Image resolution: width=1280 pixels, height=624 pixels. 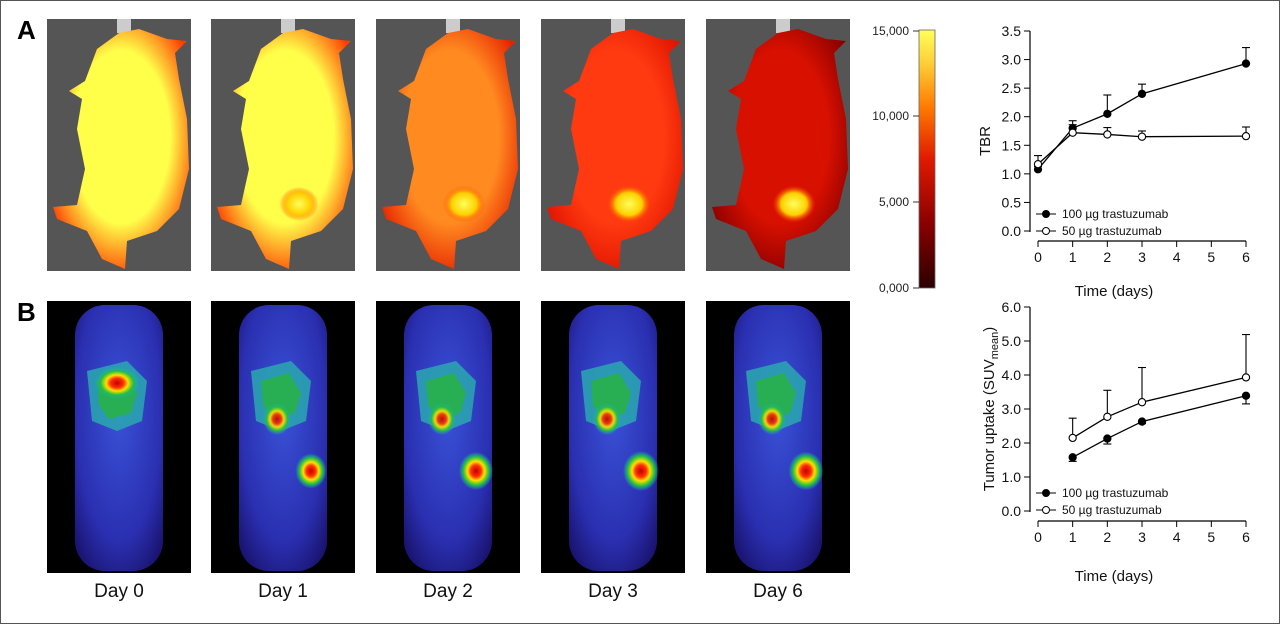 What do you see at coordinates (1012, 202) in the screenshot?
I see `y-tick-label: 0.5` at bounding box center [1012, 202].